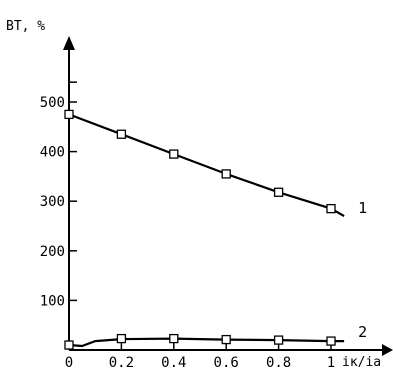 This screenshot has height=370, width=393. Describe the element at coordinates (362, 332) in the screenshot. I see `series-label: 2` at that location.